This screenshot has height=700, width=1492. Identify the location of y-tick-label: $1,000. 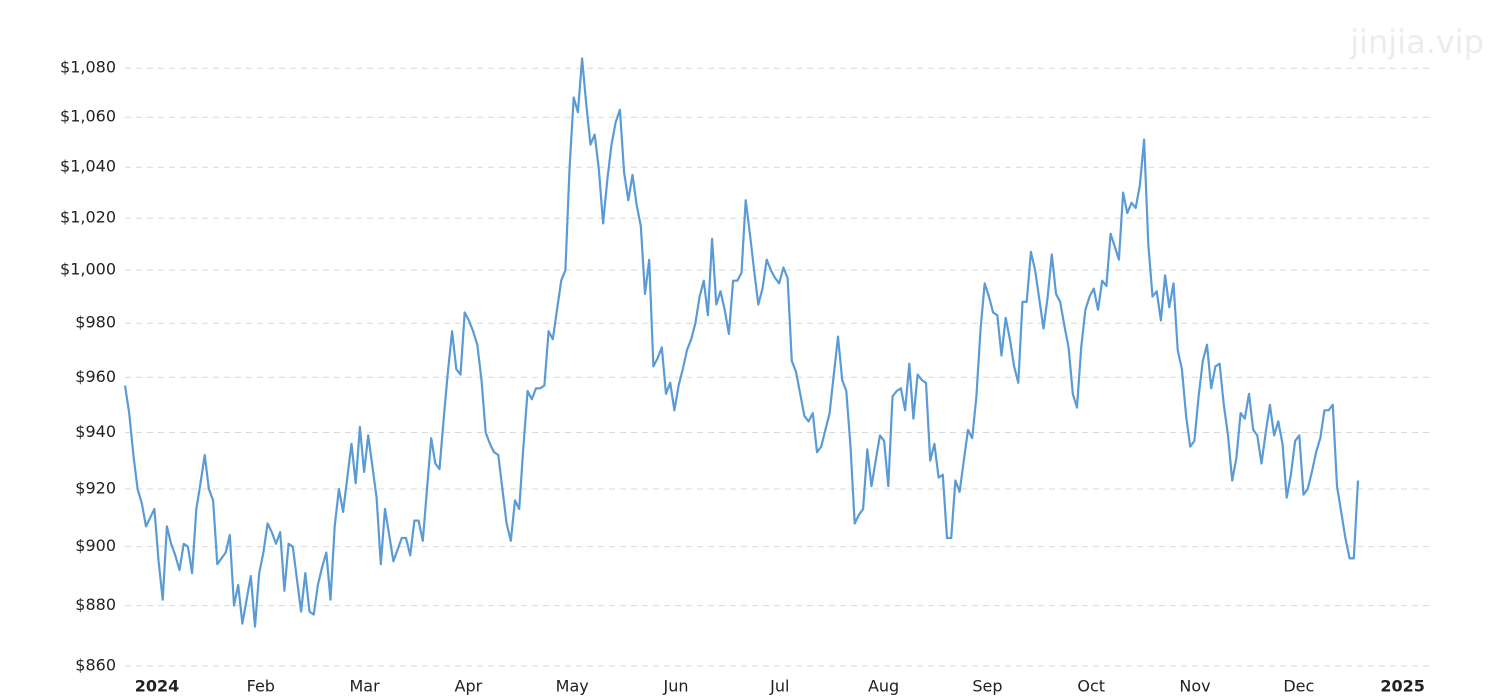
(88, 269).